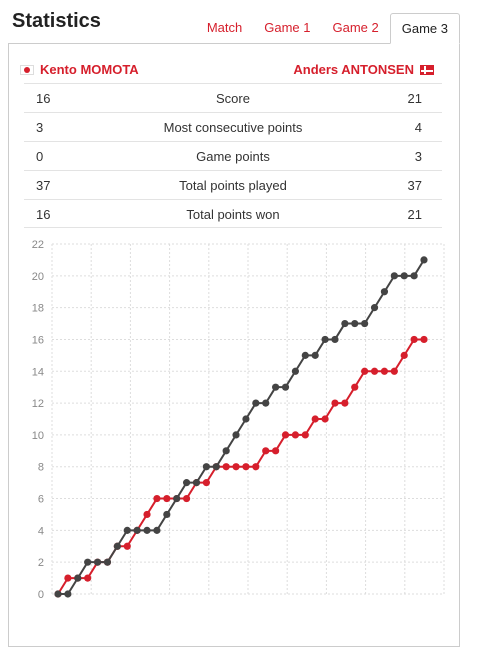 Image resolution: width=478 pixels, height=664 pixels. Describe the element at coordinates (224, 27) in the screenshot. I see `tab-match: Match` at that location.